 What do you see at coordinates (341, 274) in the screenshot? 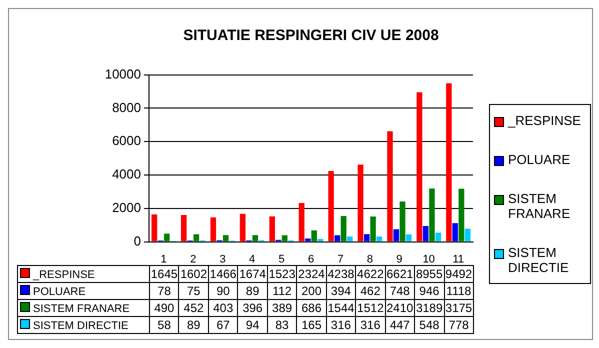
I see `data-label: 4238` at bounding box center [341, 274].